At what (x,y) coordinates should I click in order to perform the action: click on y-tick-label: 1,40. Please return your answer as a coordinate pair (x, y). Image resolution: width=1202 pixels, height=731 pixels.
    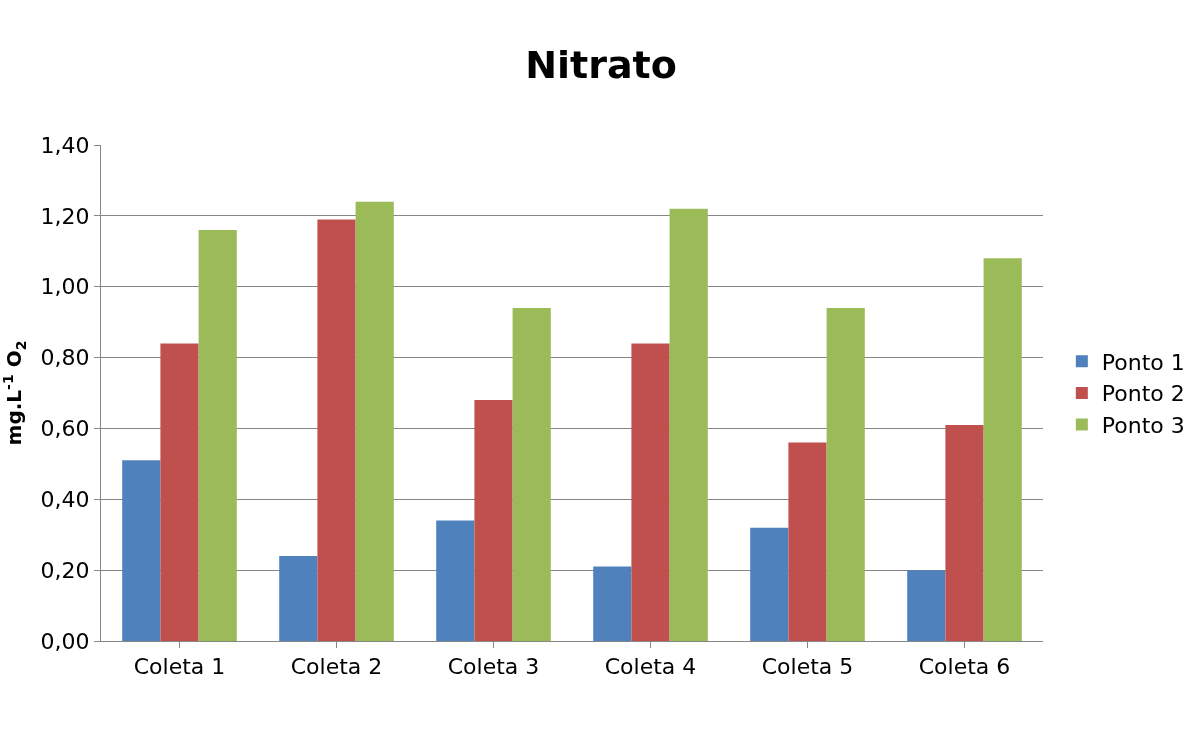
    Looking at the image, I should click on (65, 145).